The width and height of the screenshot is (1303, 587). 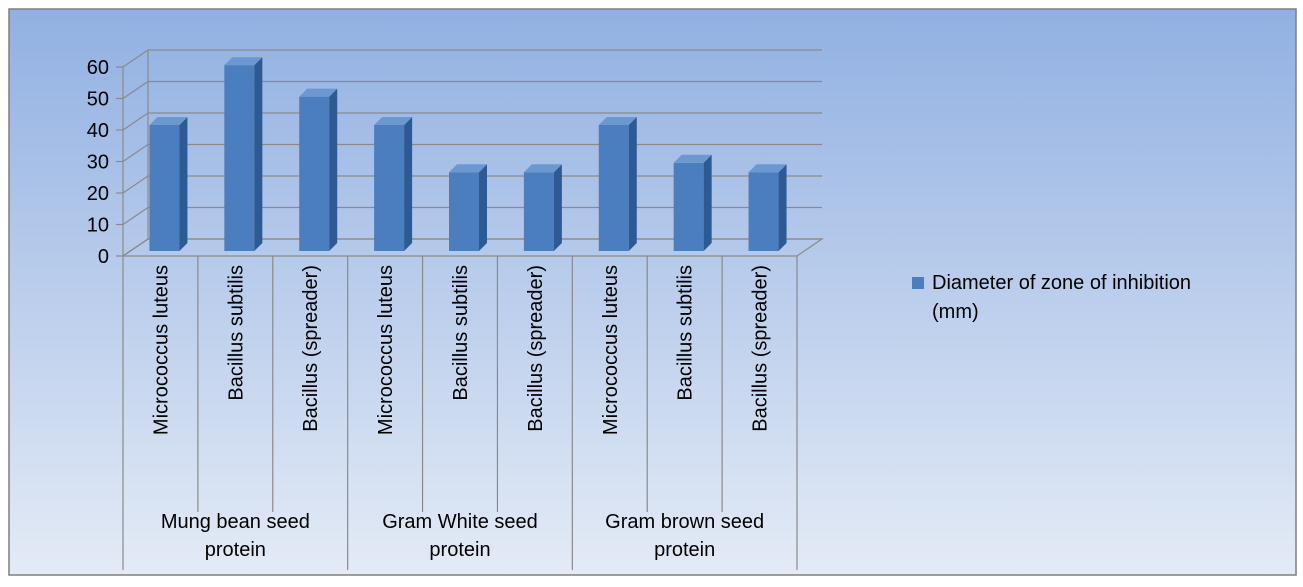 What do you see at coordinates (684, 522) in the screenshot?
I see `group-label-line: Gram brown seed` at bounding box center [684, 522].